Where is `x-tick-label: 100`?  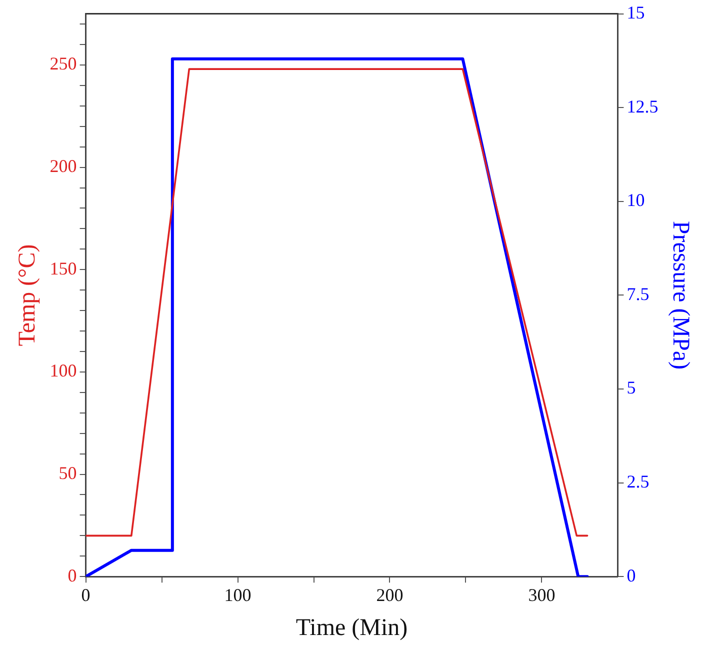
x-tick-label: 100 is located at coordinates (238, 595).